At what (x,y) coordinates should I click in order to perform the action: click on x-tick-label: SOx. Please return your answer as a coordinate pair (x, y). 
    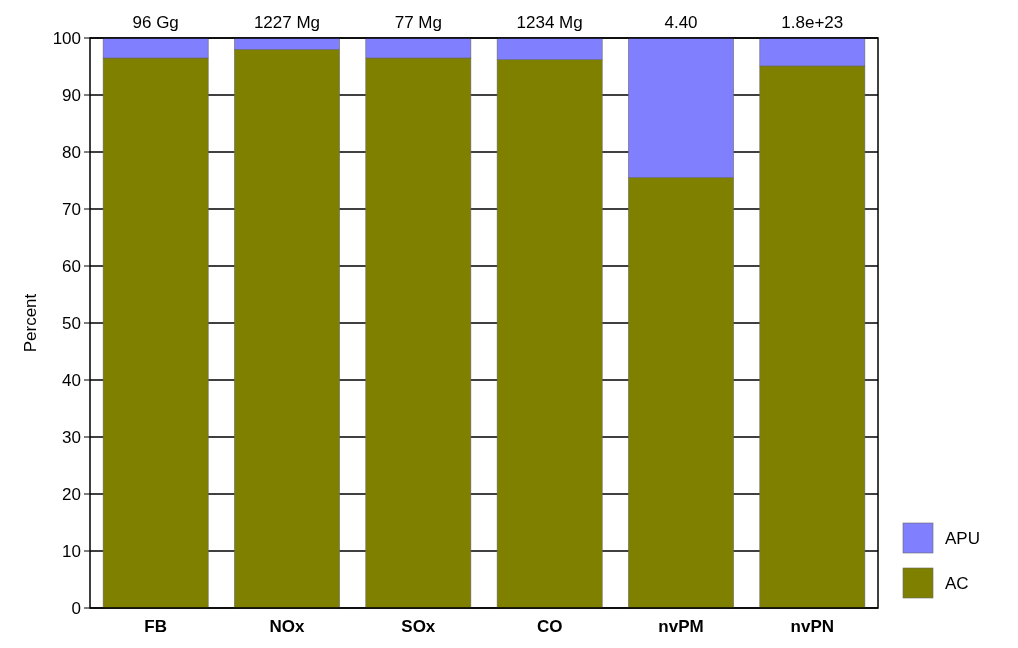
    Looking at the image, I should click on (418, 626).